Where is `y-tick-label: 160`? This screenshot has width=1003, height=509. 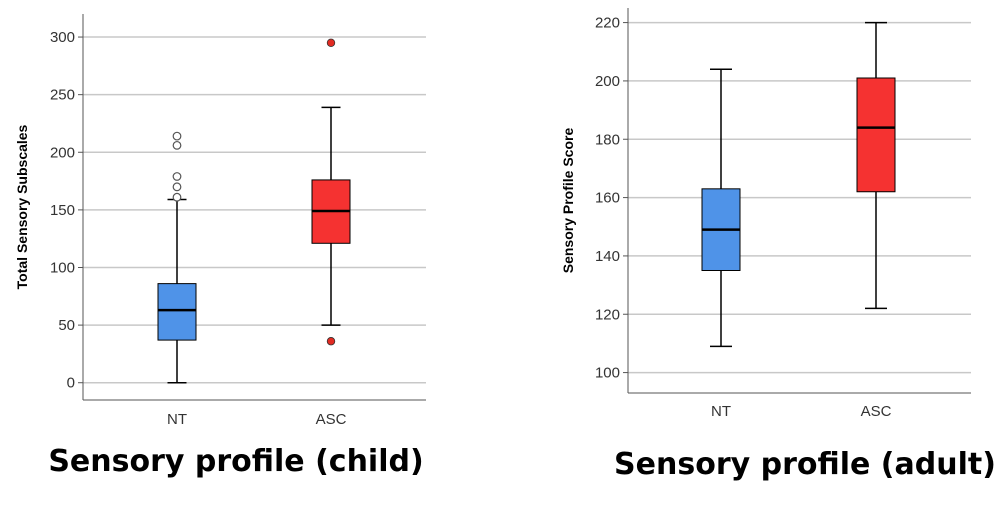 y-tick-label: 160 is located at coordinates (607, 198).